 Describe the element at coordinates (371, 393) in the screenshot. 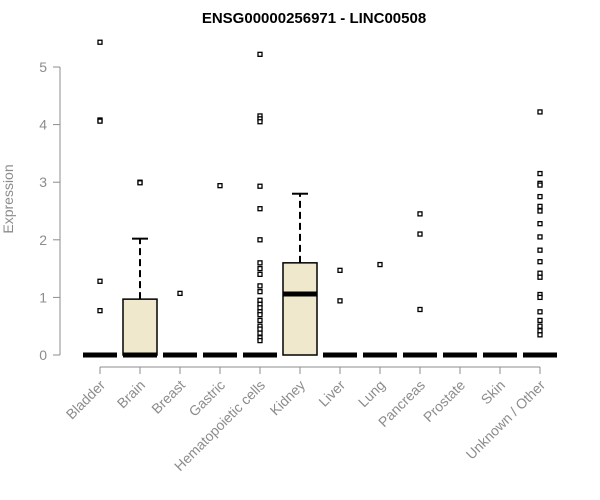

I see `x-tick-label: Lung` at that location.